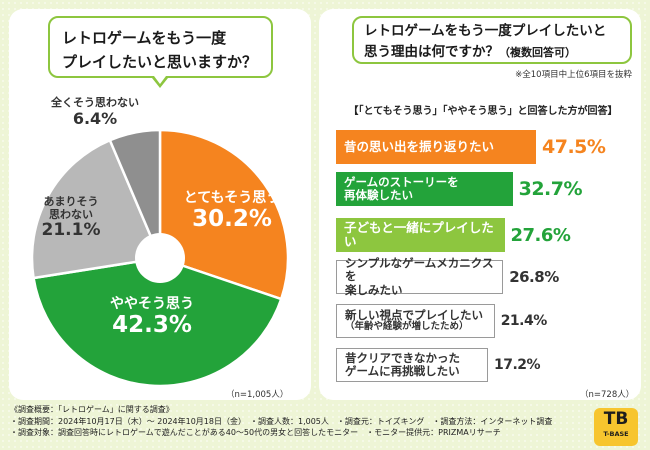  I want to click on bar-question-line2: 思う理由は何ですか？, so click(431, 52).